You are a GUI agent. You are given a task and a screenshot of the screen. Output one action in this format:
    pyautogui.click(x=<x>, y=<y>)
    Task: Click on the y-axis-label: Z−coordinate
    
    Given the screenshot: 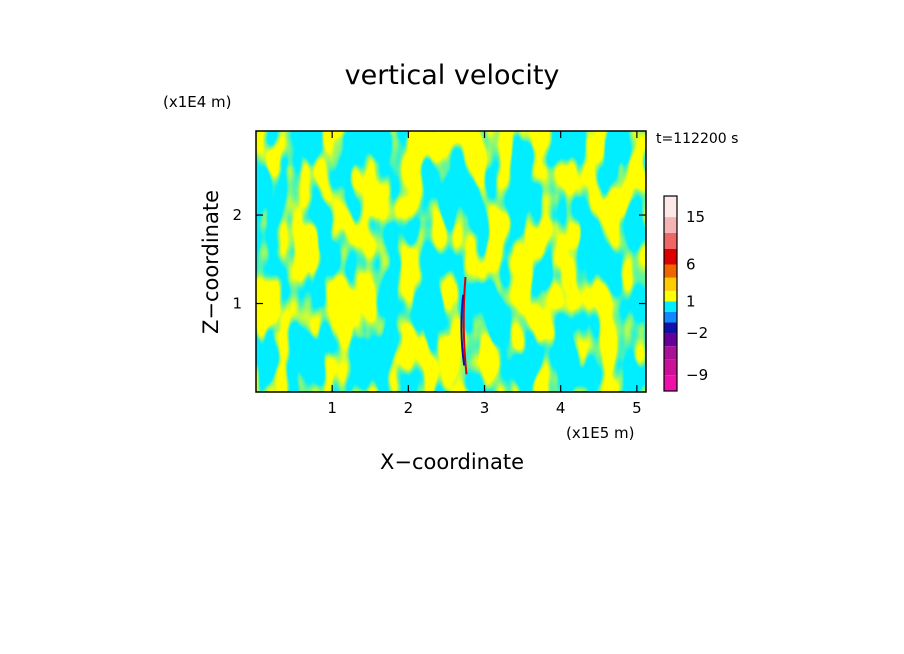 What is the action you would take?
    pyautogui.click(x=211, y=262)
    